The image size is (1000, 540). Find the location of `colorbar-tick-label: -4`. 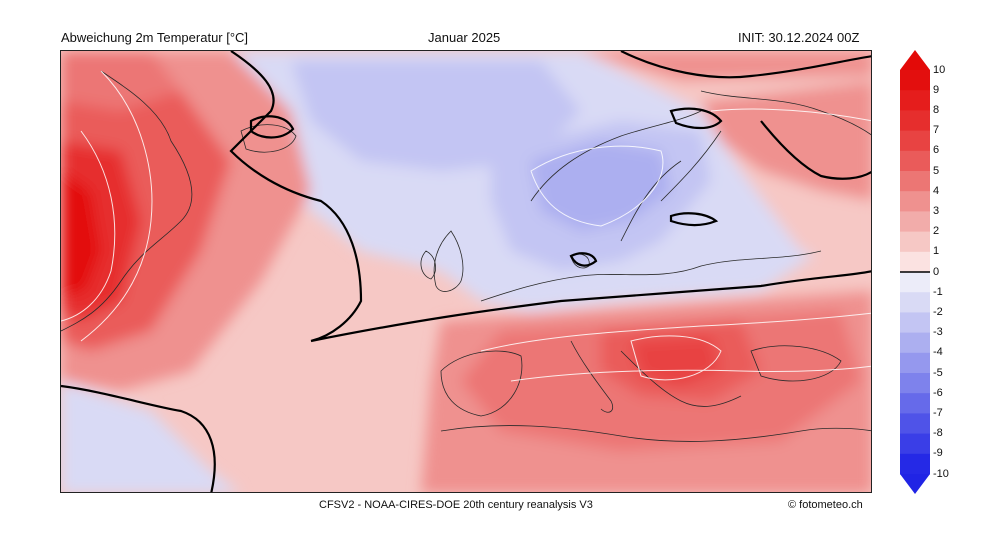

colorbar-tick-label: -4 is located at coordinates (938, 352).